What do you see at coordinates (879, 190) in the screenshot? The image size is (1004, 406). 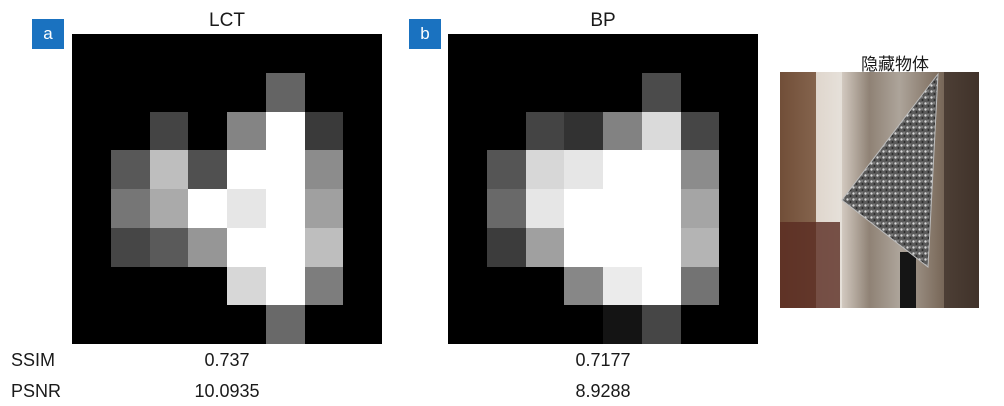 I see `hidden-object-illustration` at bounding box center [879, 190].